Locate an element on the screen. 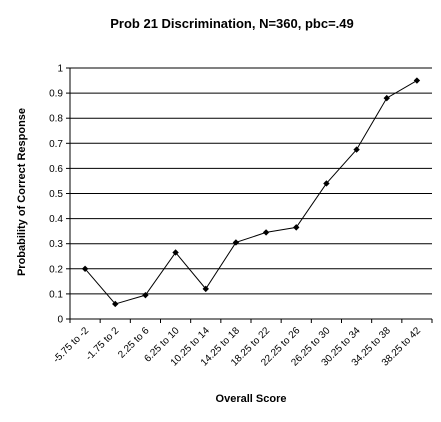 Image resolution: width=441 pixels, height=422 pixels. x-axis-label: Overall Score is located at coordinates (251, 399).